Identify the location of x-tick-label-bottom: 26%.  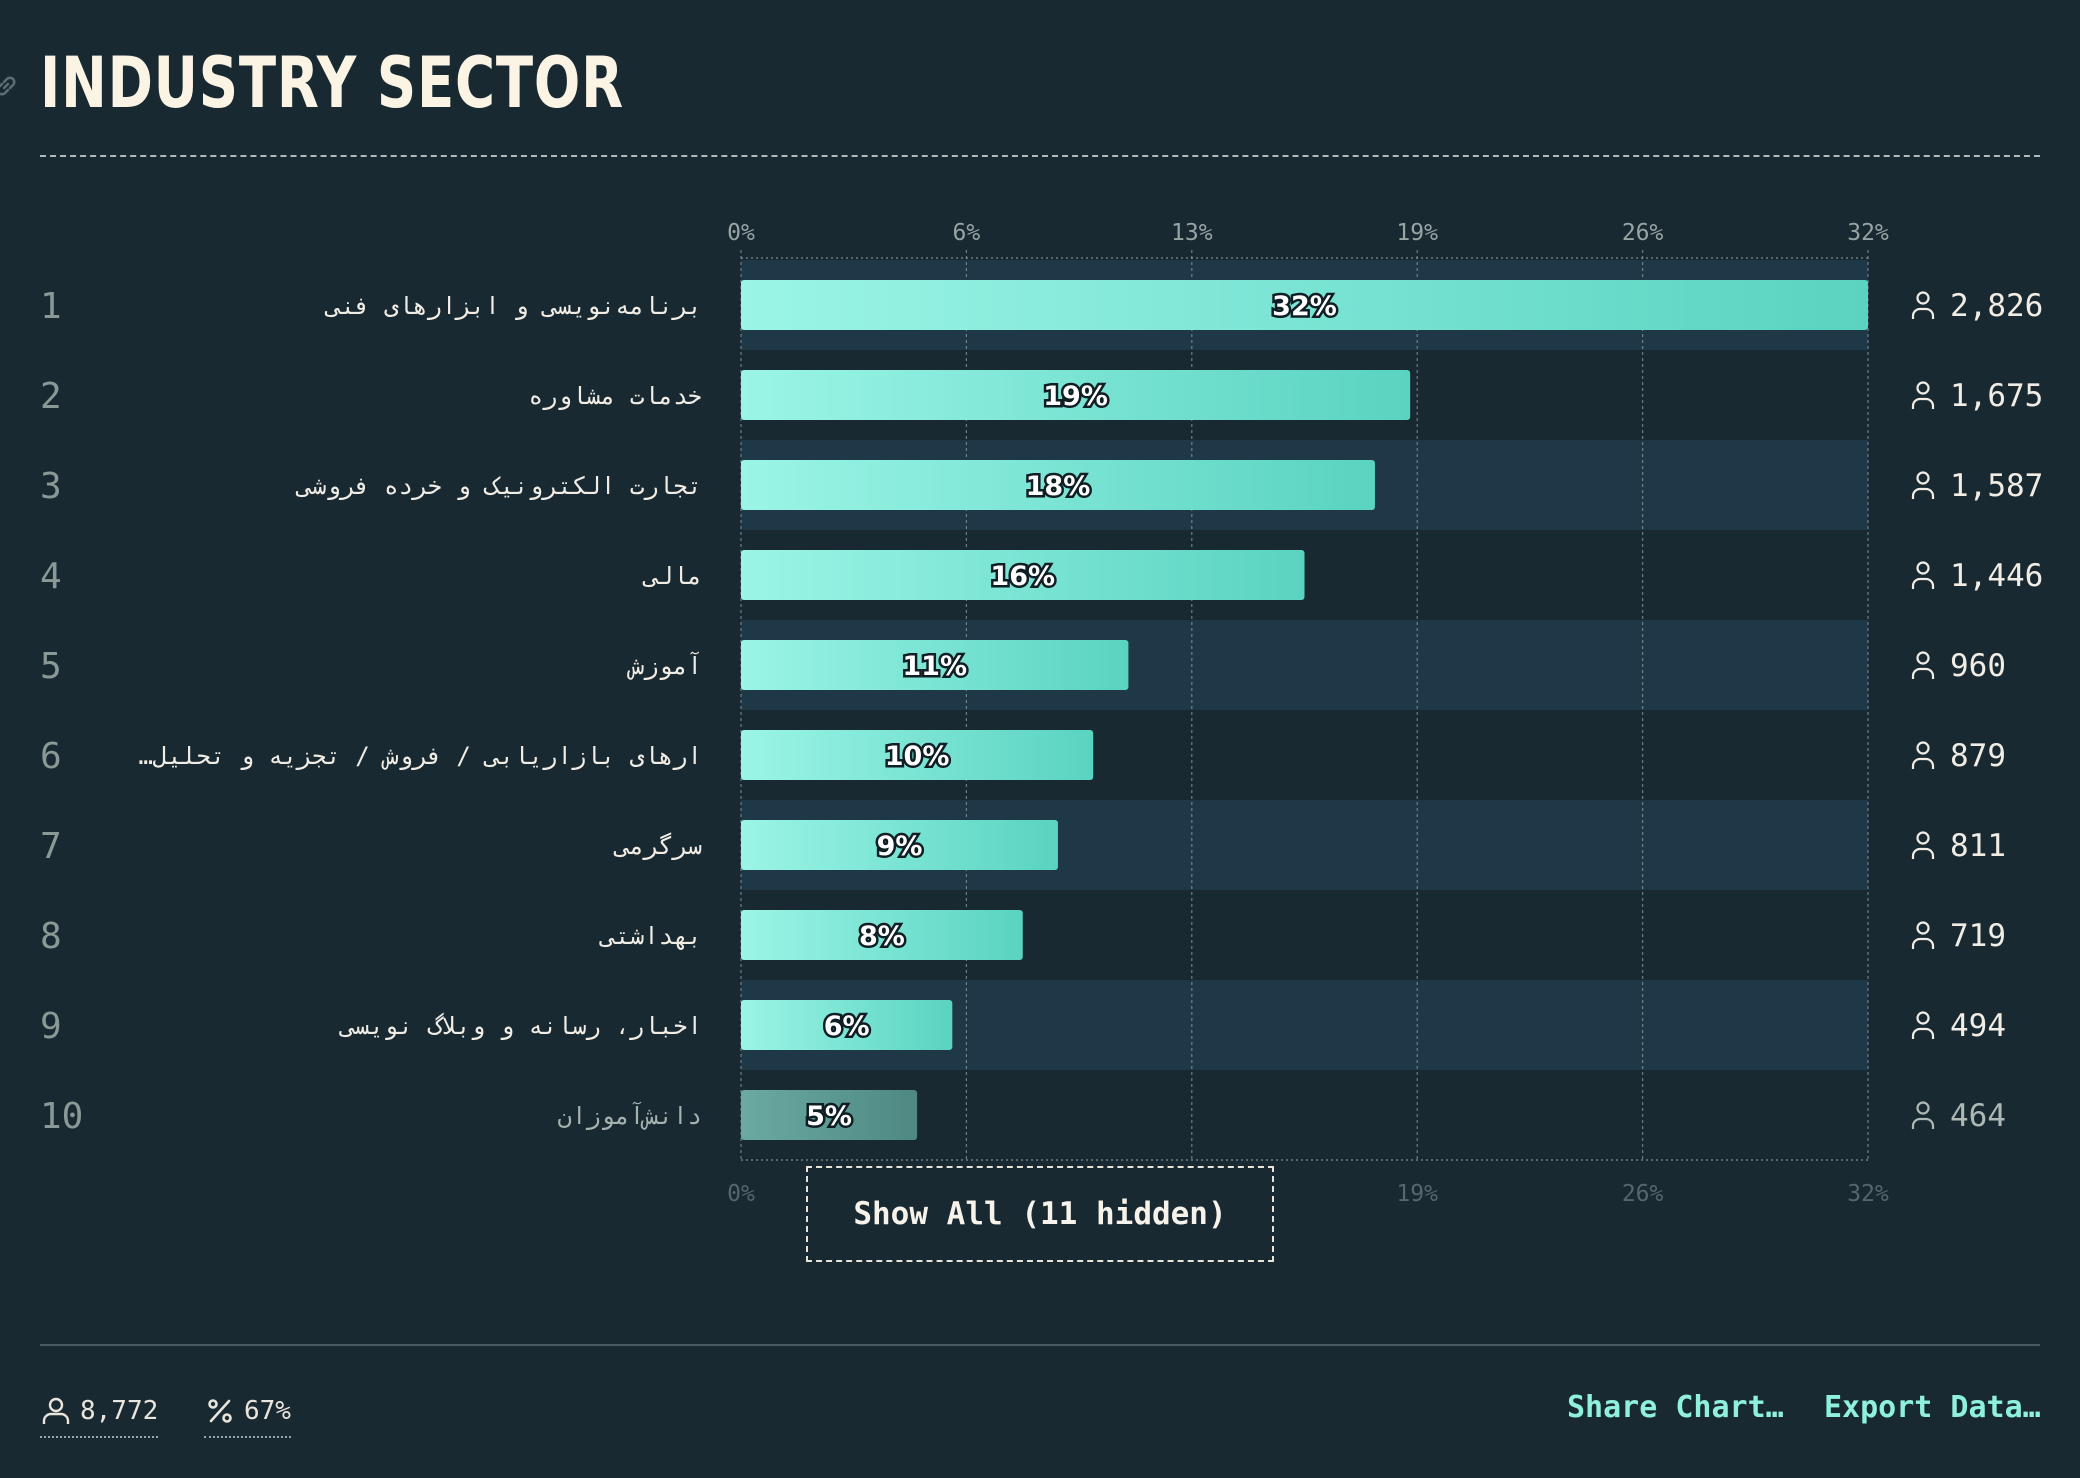
(1643, 1194).